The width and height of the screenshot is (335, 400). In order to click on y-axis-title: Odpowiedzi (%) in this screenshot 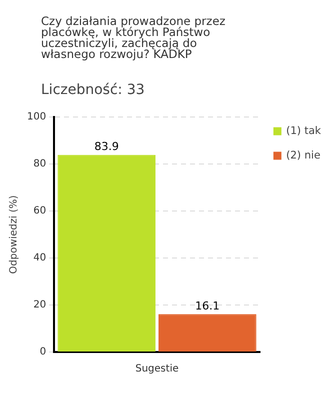, I will do `click(14, 234)`.